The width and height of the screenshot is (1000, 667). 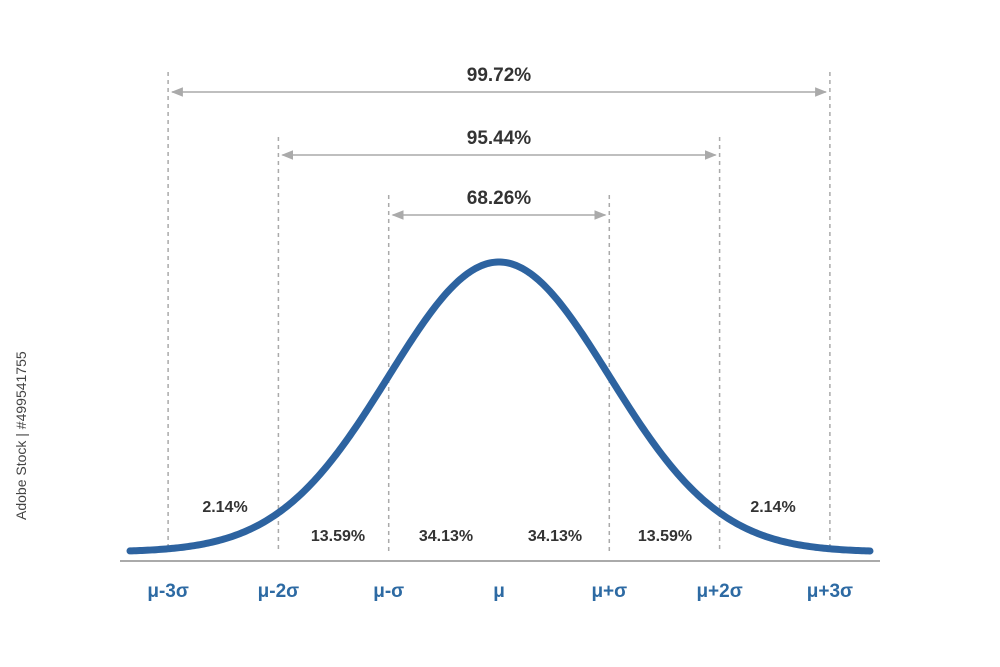 What do you see at coordinates (499, 75) in the screenshot?
I see `range-label: 99.72%` at bounding box center [499, 75].